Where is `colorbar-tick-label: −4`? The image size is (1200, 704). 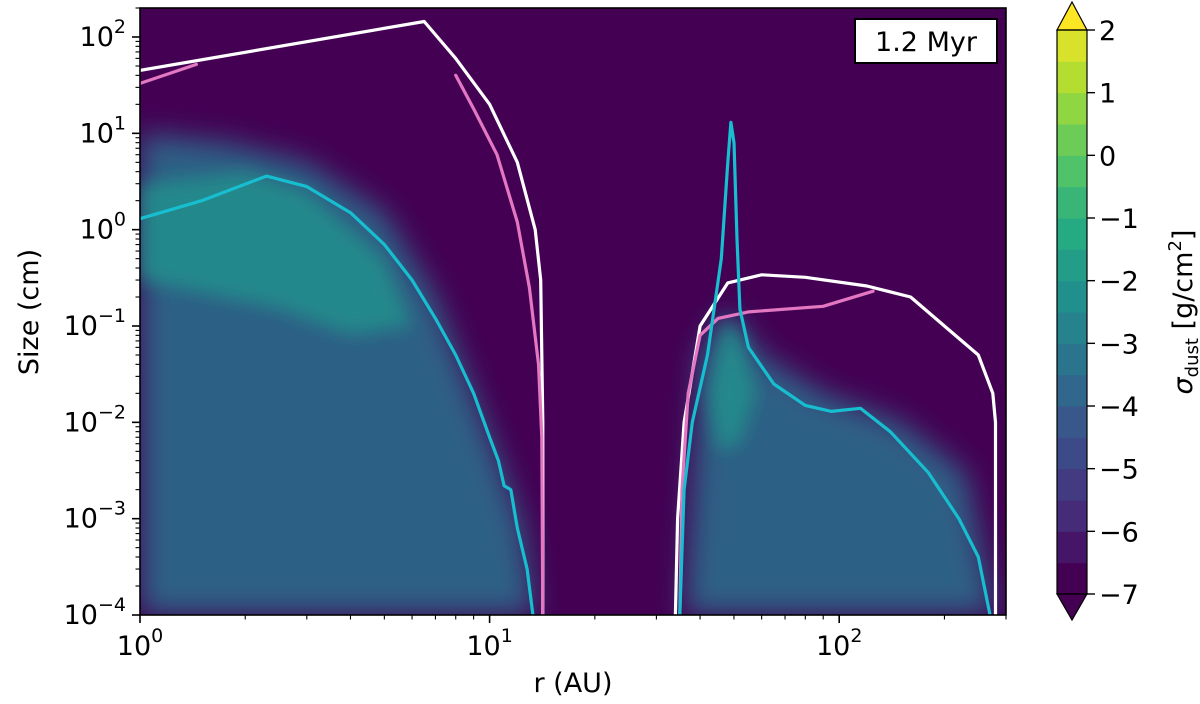 colorbar-tick-label: −4 is located at coordinates (1119, 407).